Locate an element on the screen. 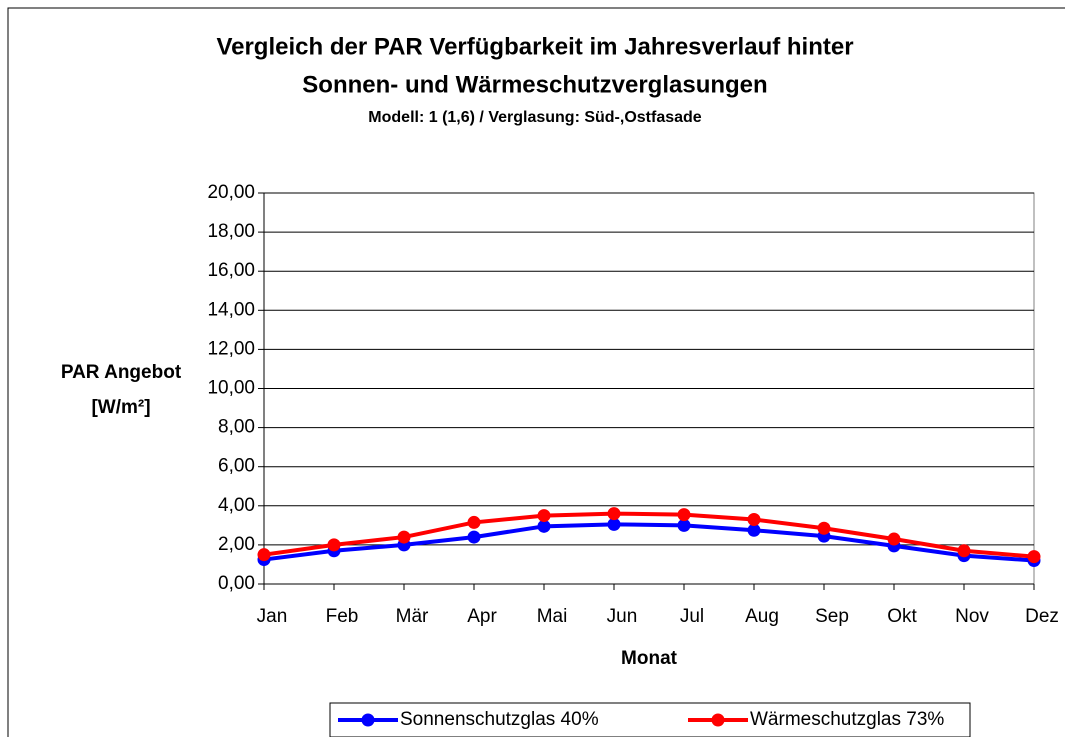  x-axis-label: Monat is located at coordinates (649, 658).